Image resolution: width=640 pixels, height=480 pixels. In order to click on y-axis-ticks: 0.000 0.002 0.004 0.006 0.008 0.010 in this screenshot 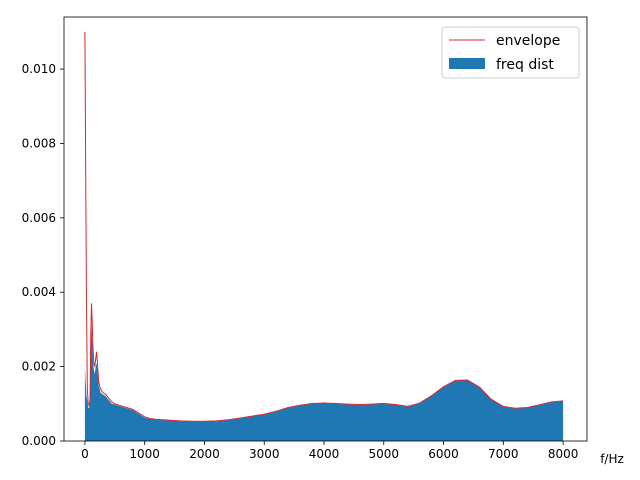, I will do `click(43, 255)`.